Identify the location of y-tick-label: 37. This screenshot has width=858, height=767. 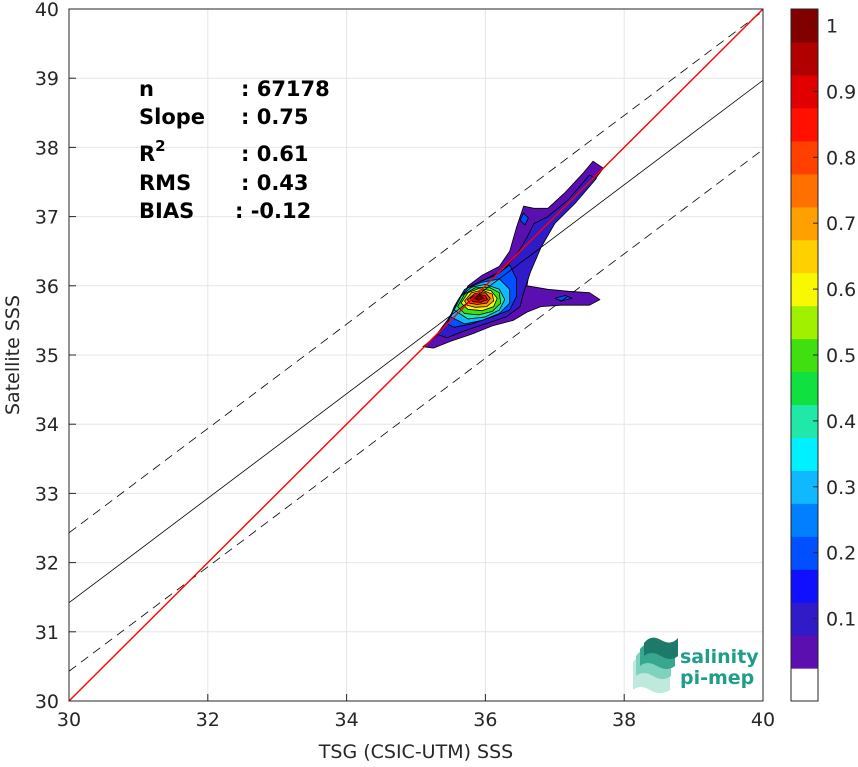
(47, 218).